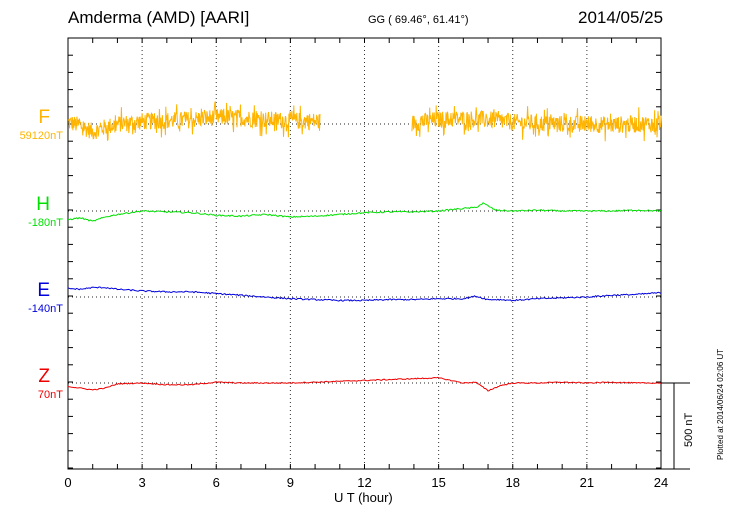 This screenshot has height=520, width=730. Describe the element at coordinates (621, 17) in the screenshot. I see `plot-date: 2014/05/25` at that location.